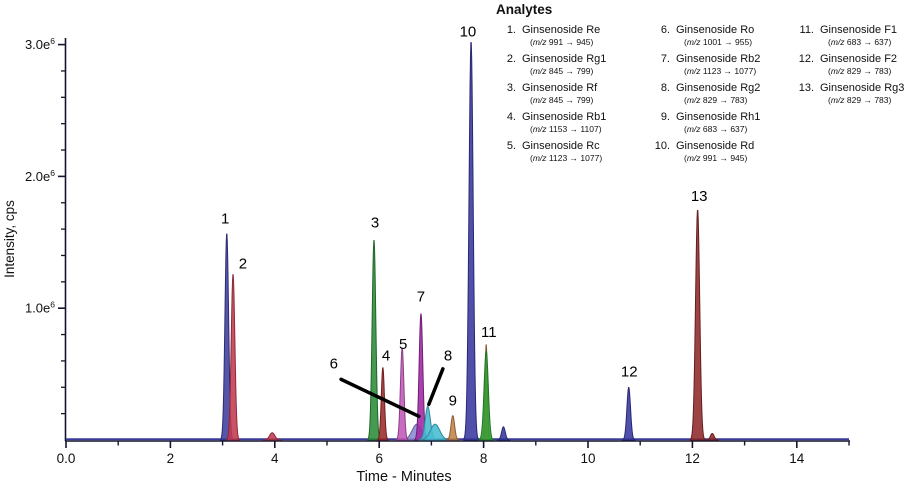  What do you see at coordinates (379, 458) in the screenshot?
I see `x-tick-label: 6` at bounding box center [379, 458].